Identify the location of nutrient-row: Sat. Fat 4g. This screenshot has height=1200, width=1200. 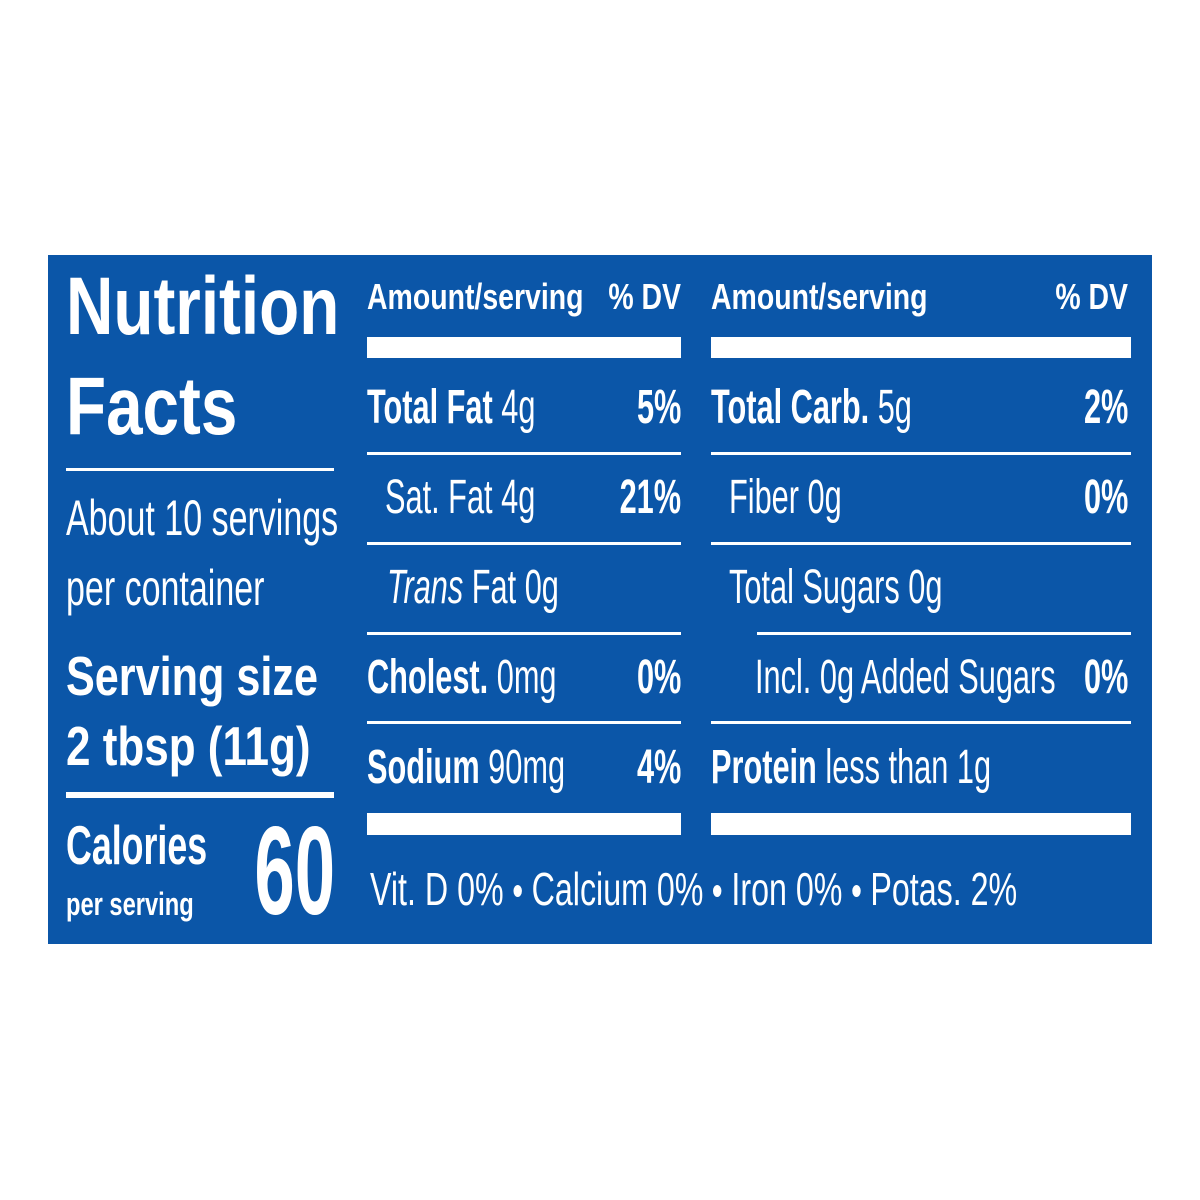
(460, 498).